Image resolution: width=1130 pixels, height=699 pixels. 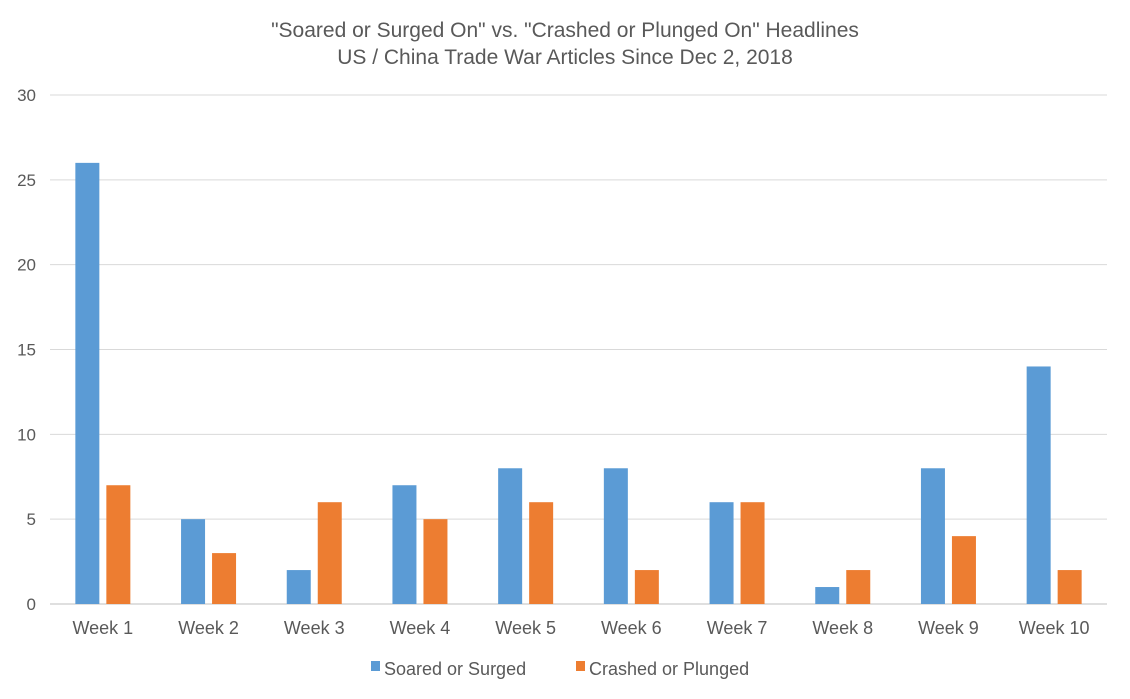 What do you see at coordinates (102, 628) in the screenshot?
I see `x-category-label: Week 1` at bounding box center [102, 628].